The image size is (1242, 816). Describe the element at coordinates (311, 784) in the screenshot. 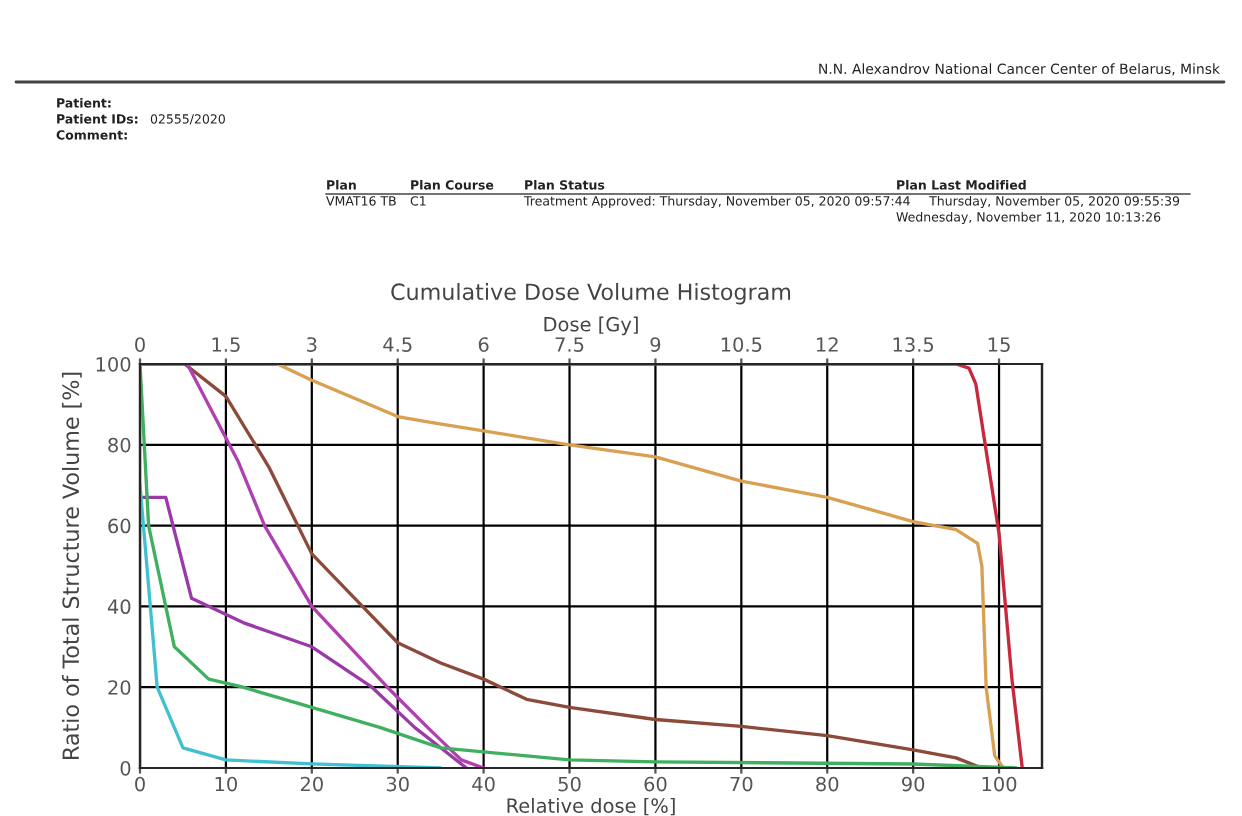

I see `x-tick-label: 20` at that location.